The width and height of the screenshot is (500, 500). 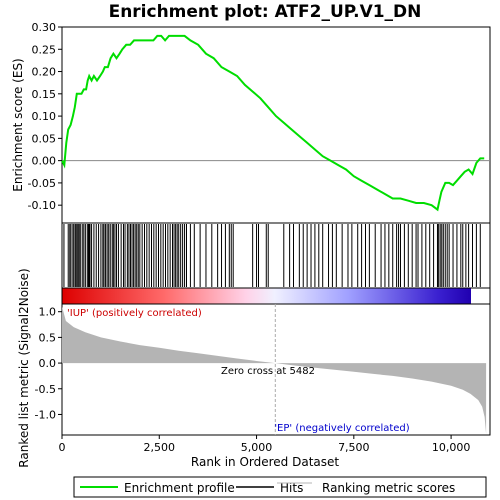 I want to click on negative-correlation-label: 'EP' (negatively correlated), so click(x=341, y=428).